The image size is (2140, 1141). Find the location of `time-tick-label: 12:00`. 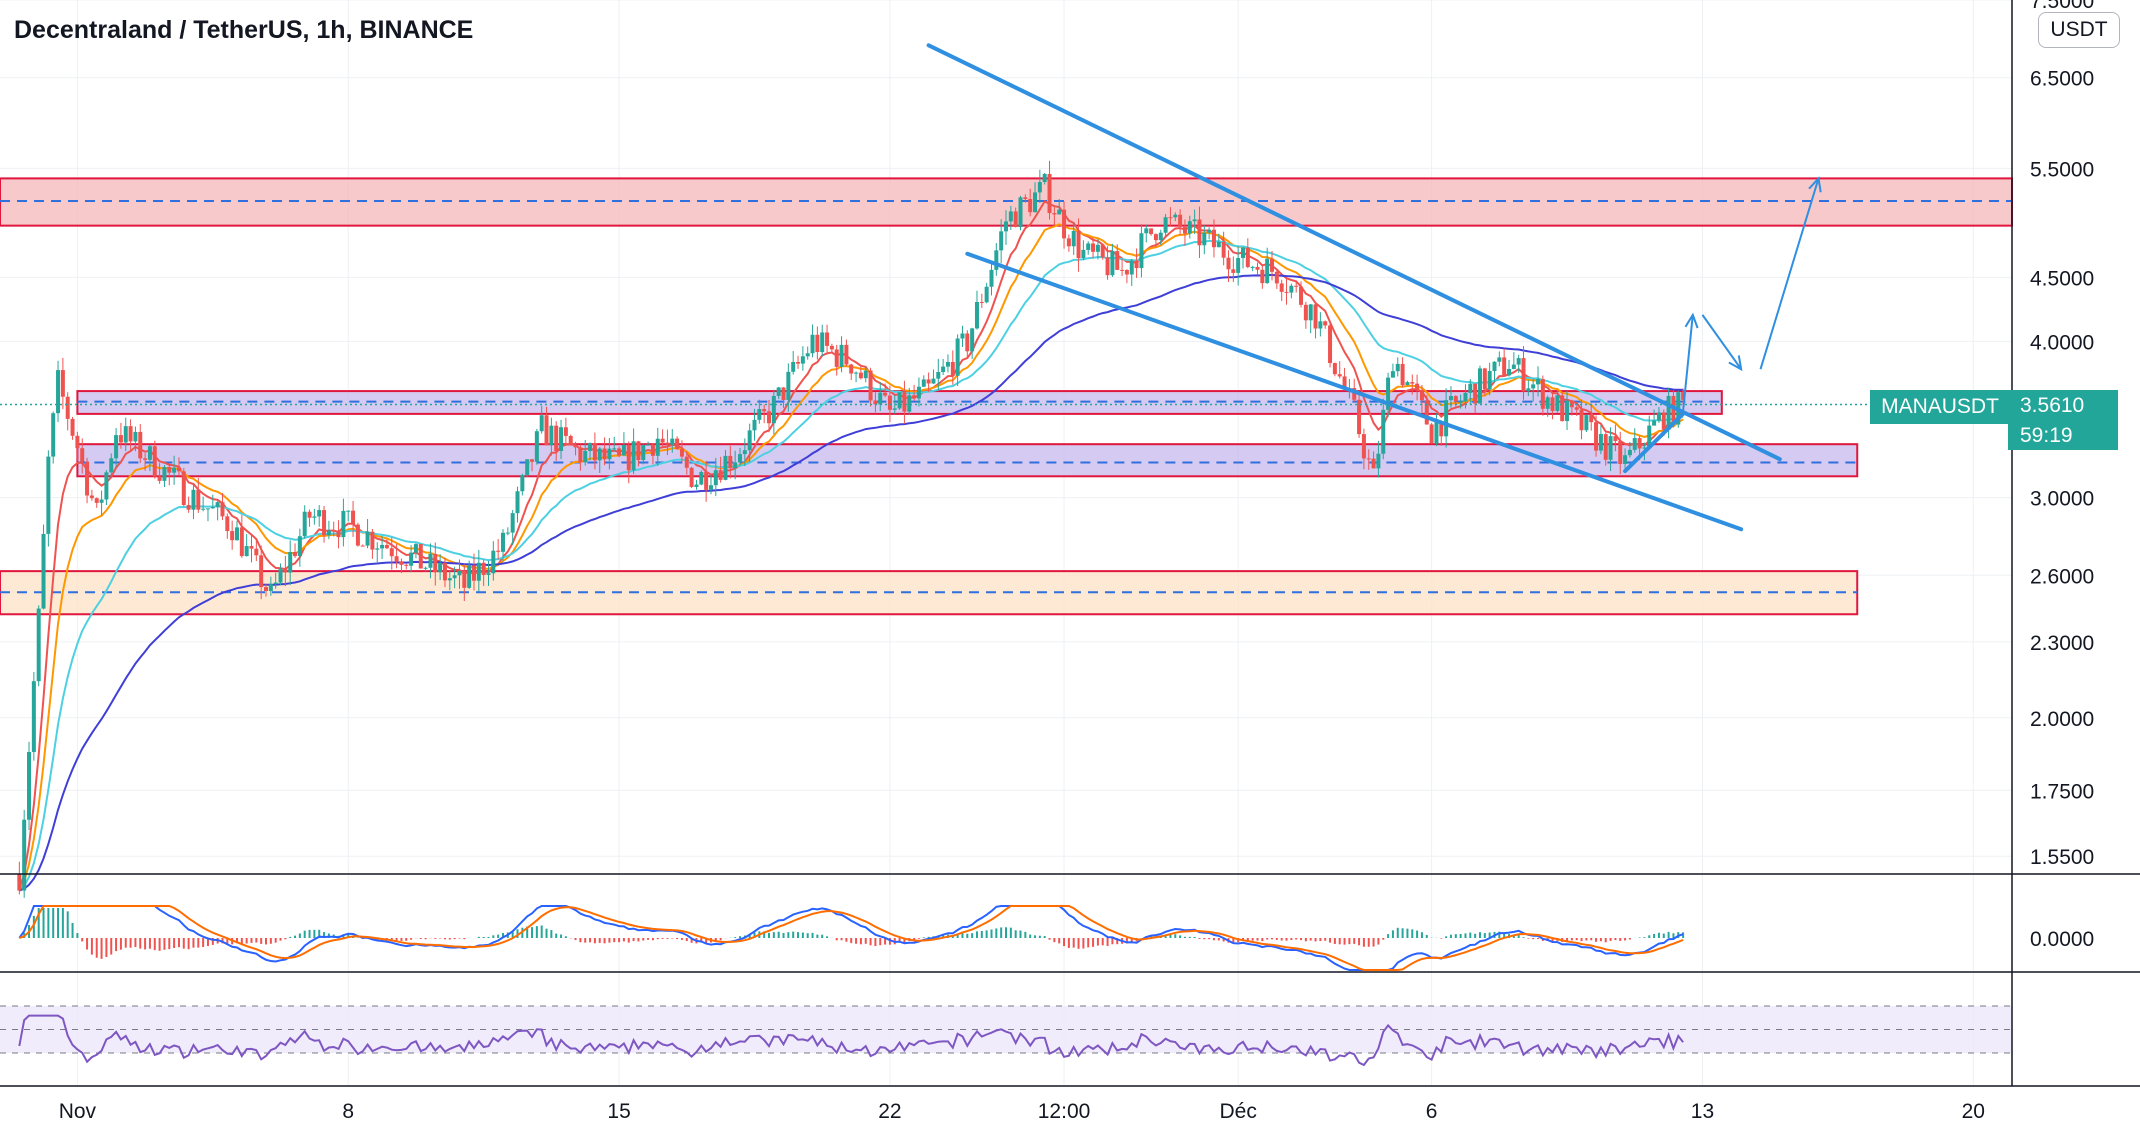

time-tick-label: 12:00 is located at coordinates (1064, 1111).